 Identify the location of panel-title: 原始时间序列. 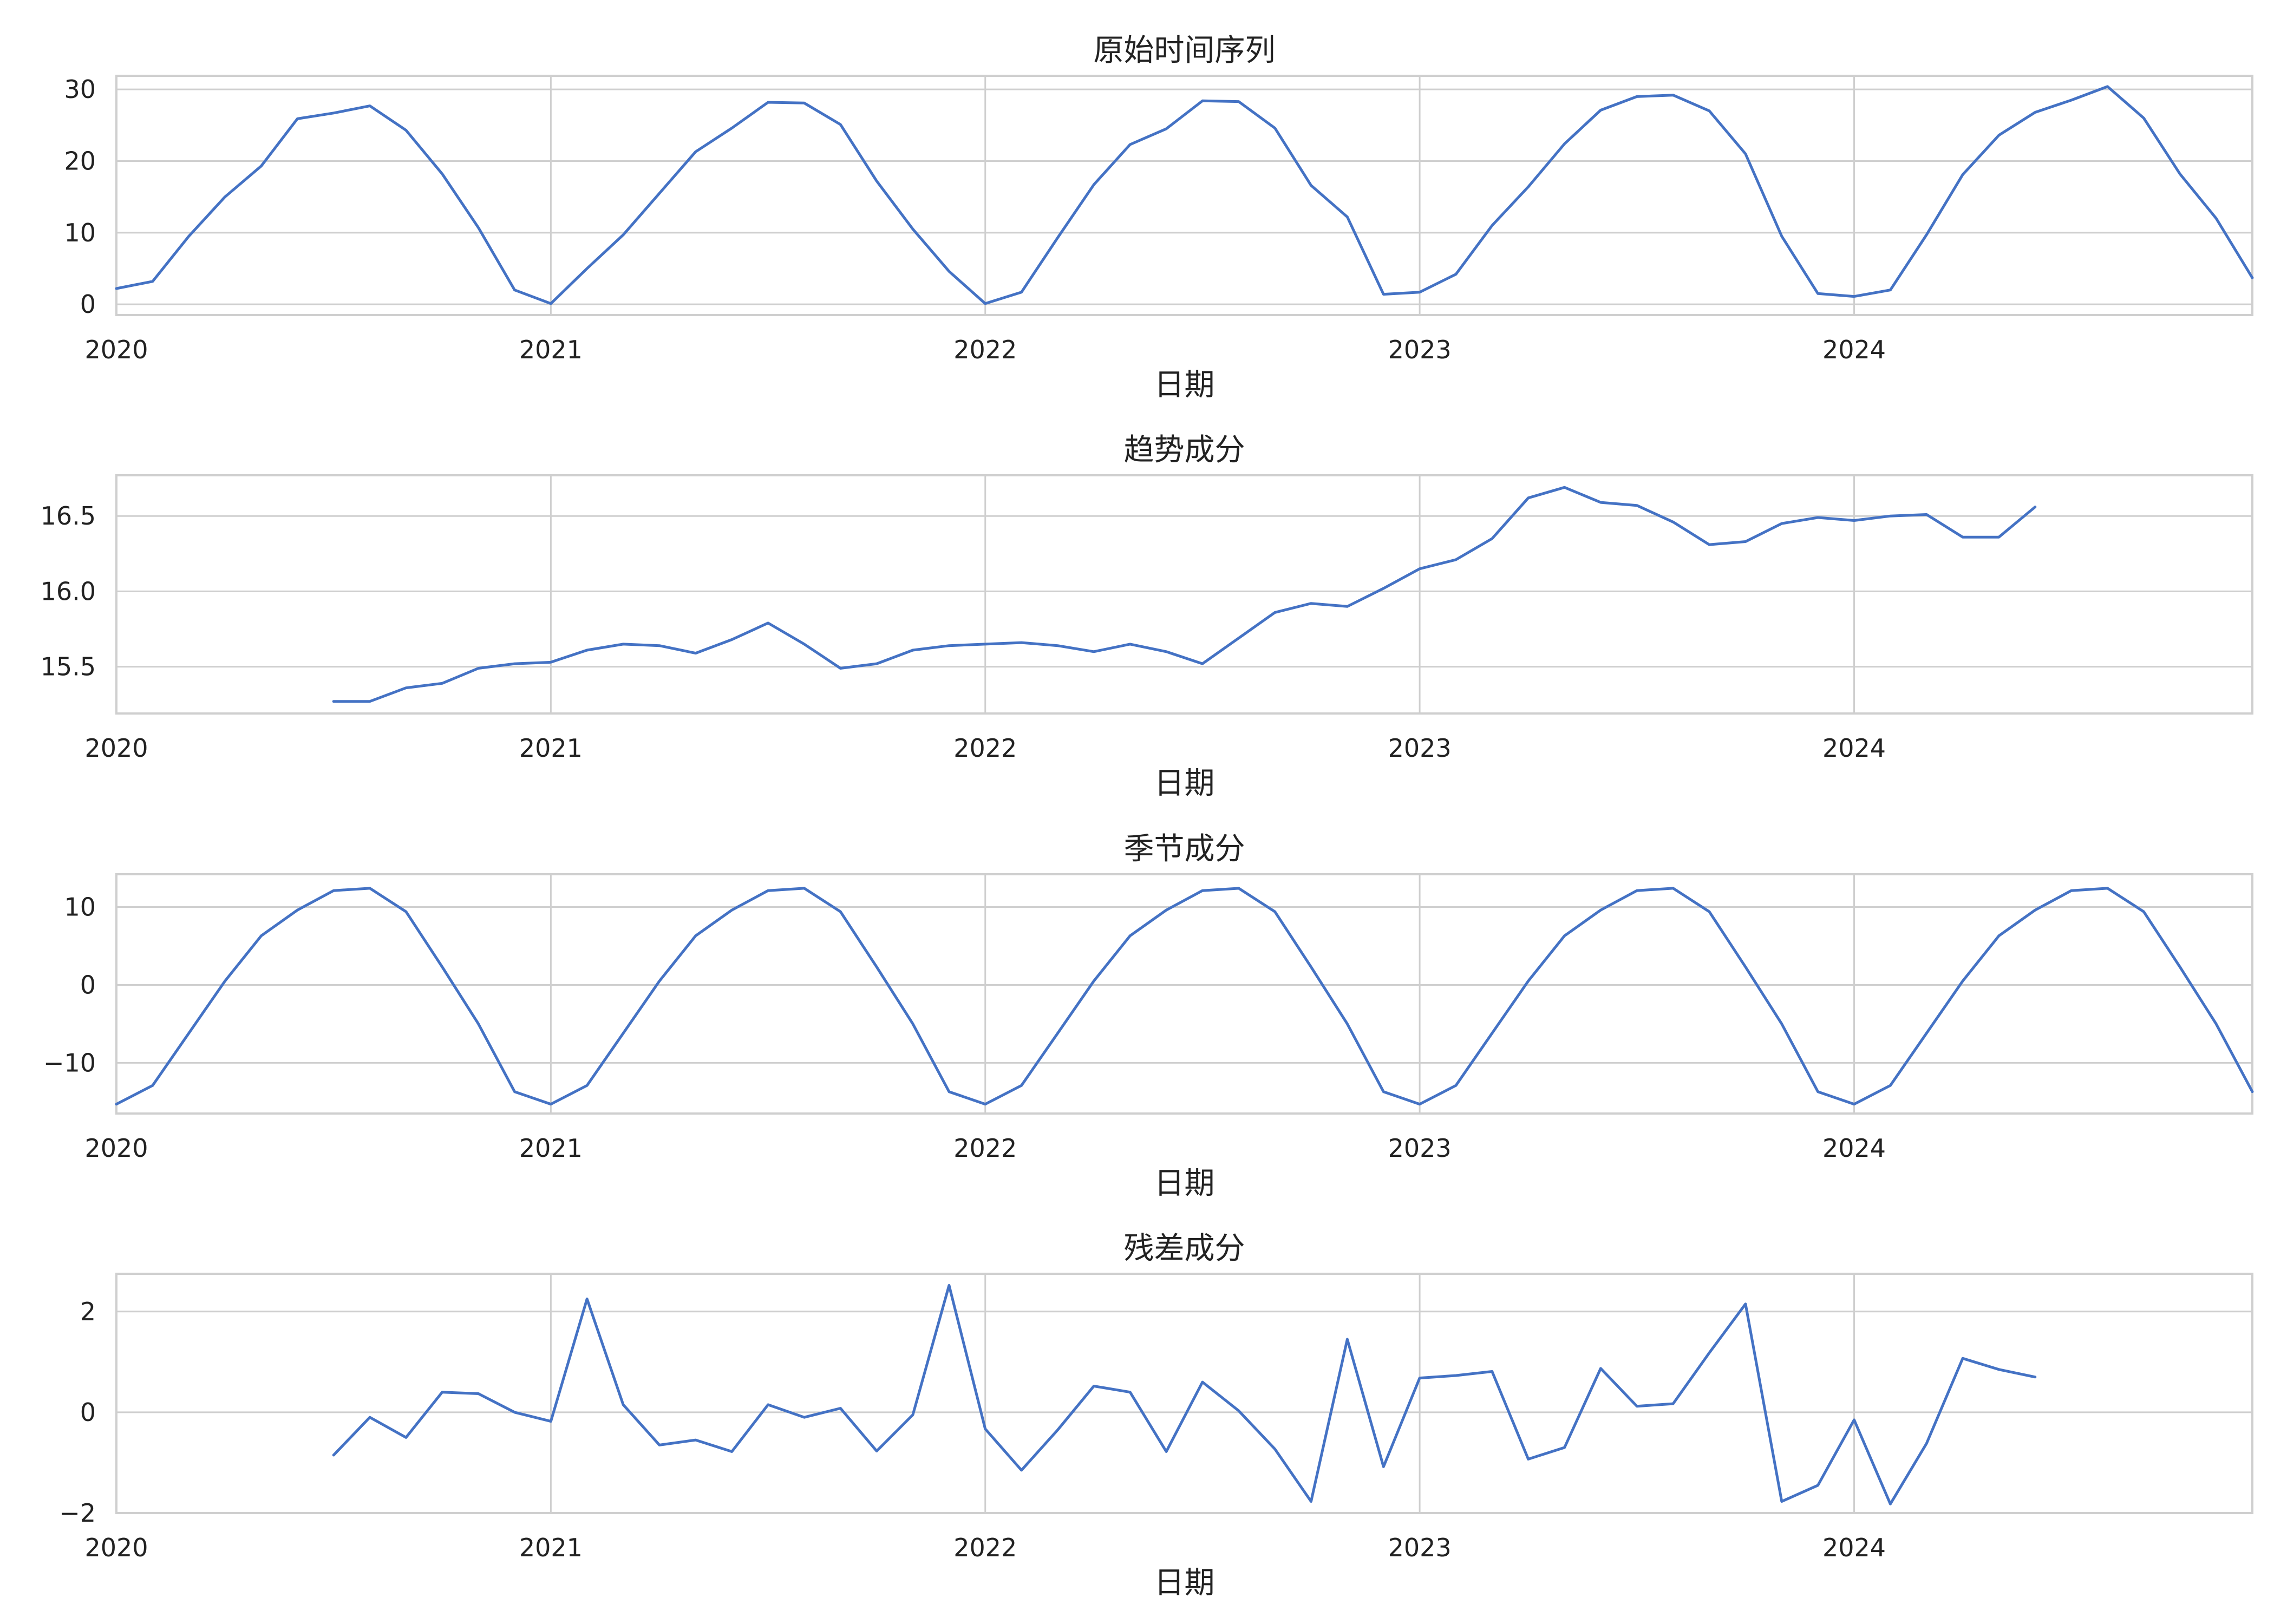
(1185, 50).